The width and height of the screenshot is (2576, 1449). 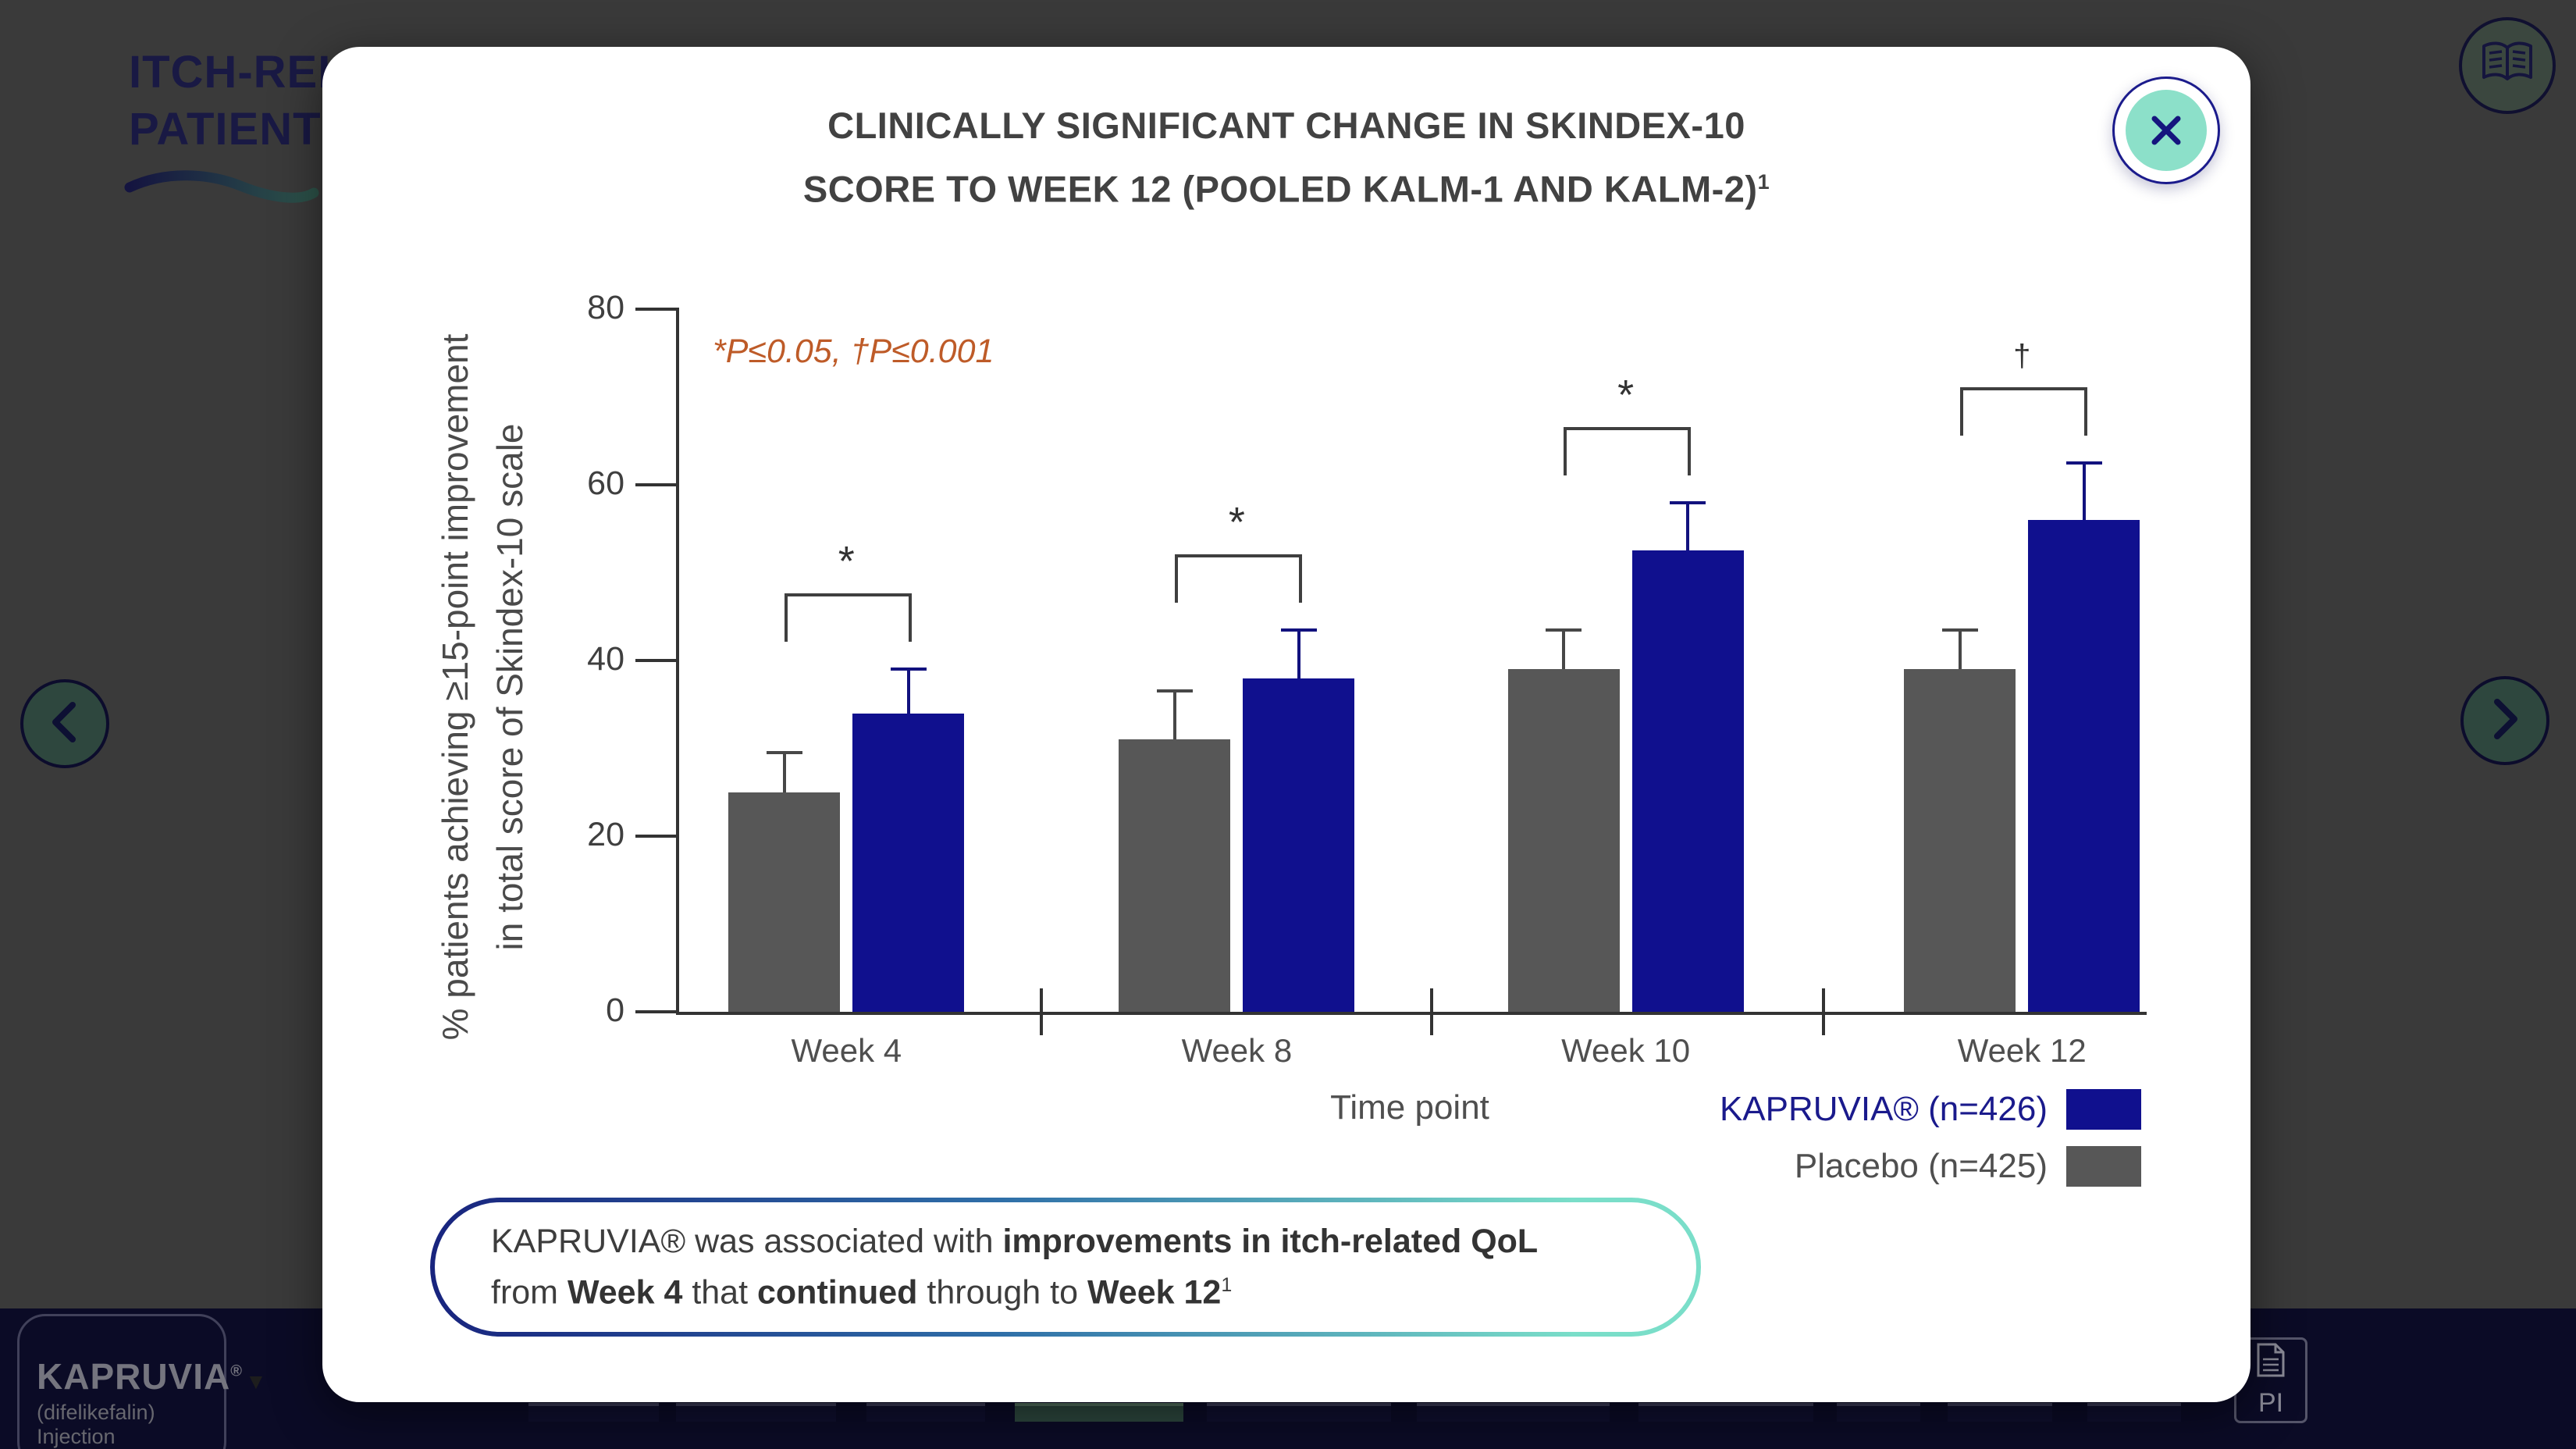 I want to click on p-value-note: *P≤0.05, †P≤0.001, so click(x=853, y=352).